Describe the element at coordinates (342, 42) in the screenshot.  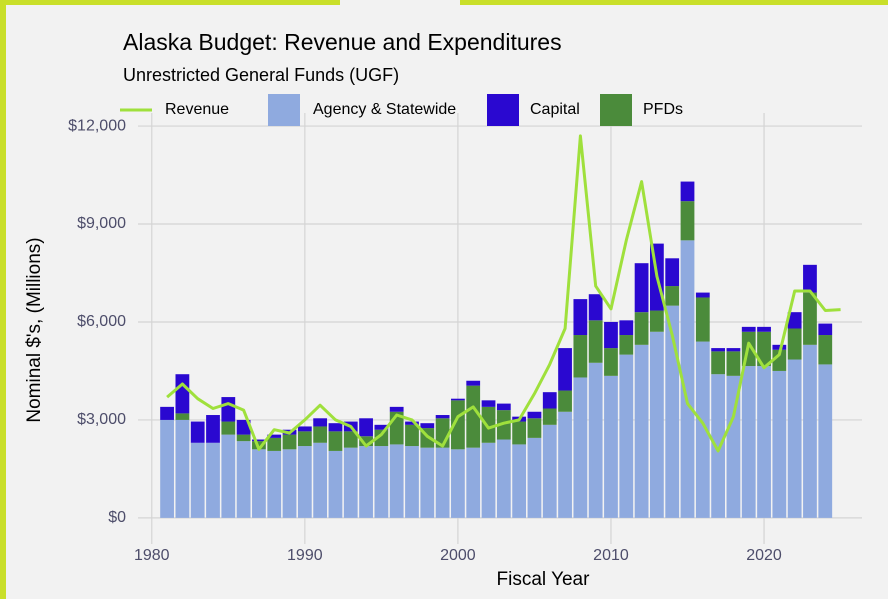
I see `chart-title: Alaska Budget: Revenue and Expenditures` at that location.